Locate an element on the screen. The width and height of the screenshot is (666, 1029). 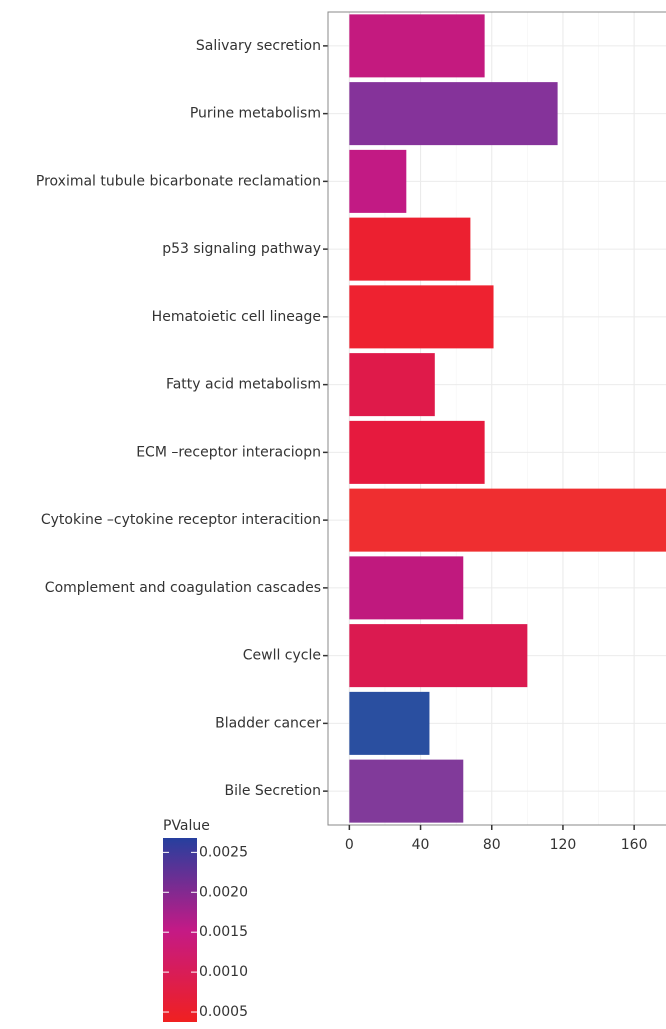
x-tick-label: 80 is located at coordinates (492, 845).